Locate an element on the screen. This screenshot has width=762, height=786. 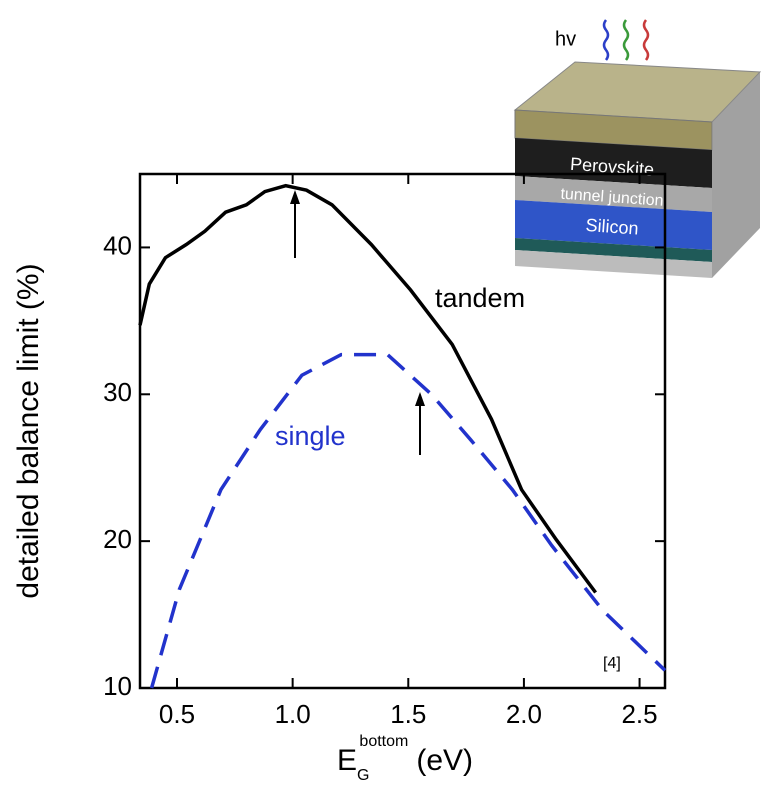
layer-label: Silicon is located at coordinates (612, 227).